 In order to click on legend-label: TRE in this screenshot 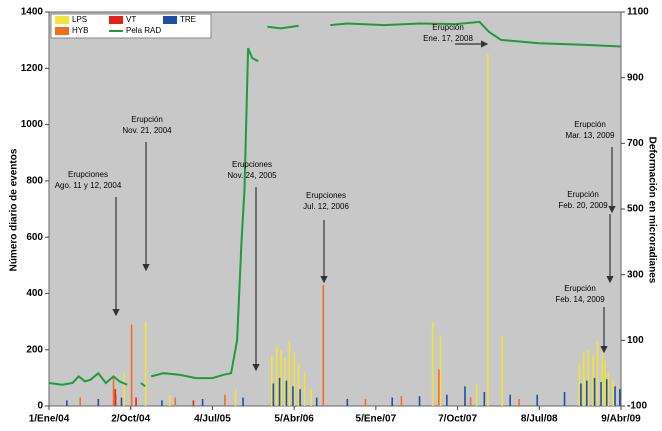, I will do `click(188, 19)`.